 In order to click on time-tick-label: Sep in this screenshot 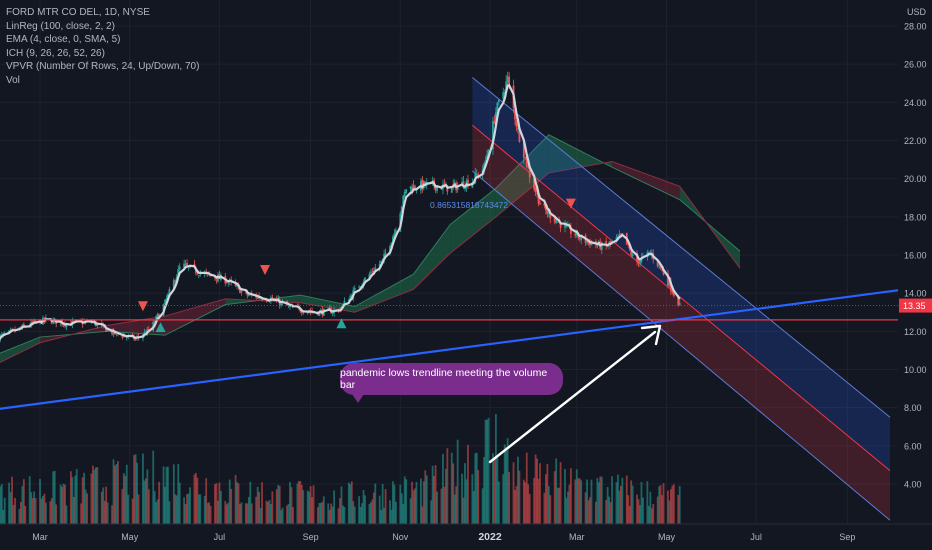, I will do `click(847, 537)`.